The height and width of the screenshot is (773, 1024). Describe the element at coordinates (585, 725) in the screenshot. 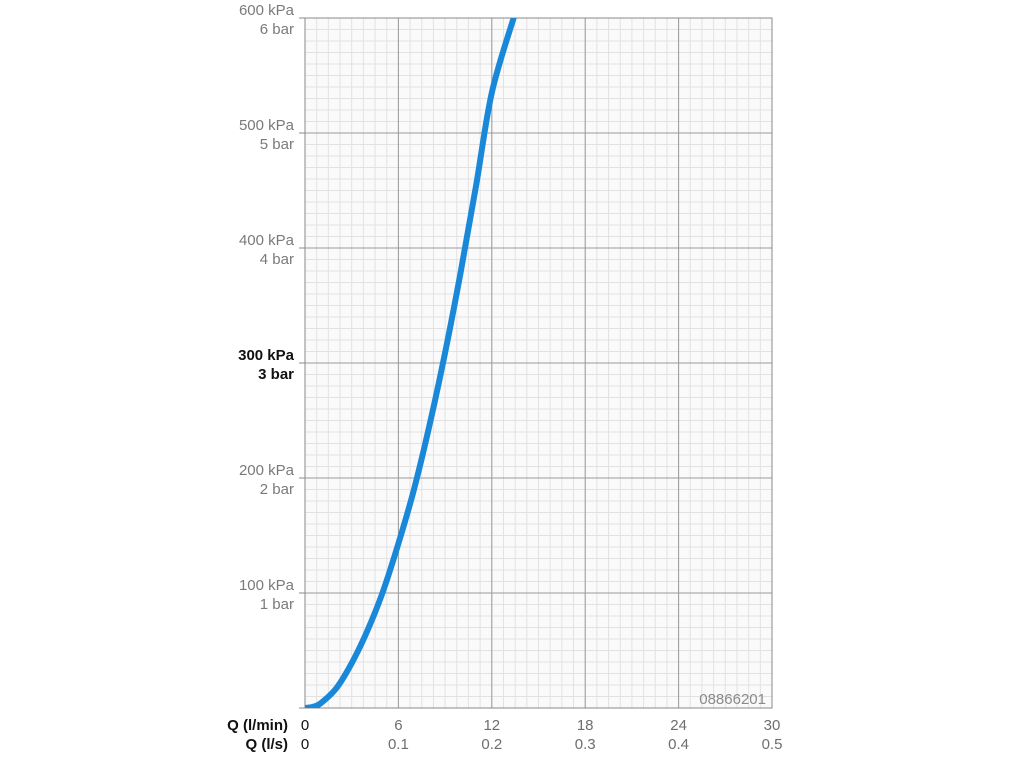

I see `x-tick-label: 18` at that location.